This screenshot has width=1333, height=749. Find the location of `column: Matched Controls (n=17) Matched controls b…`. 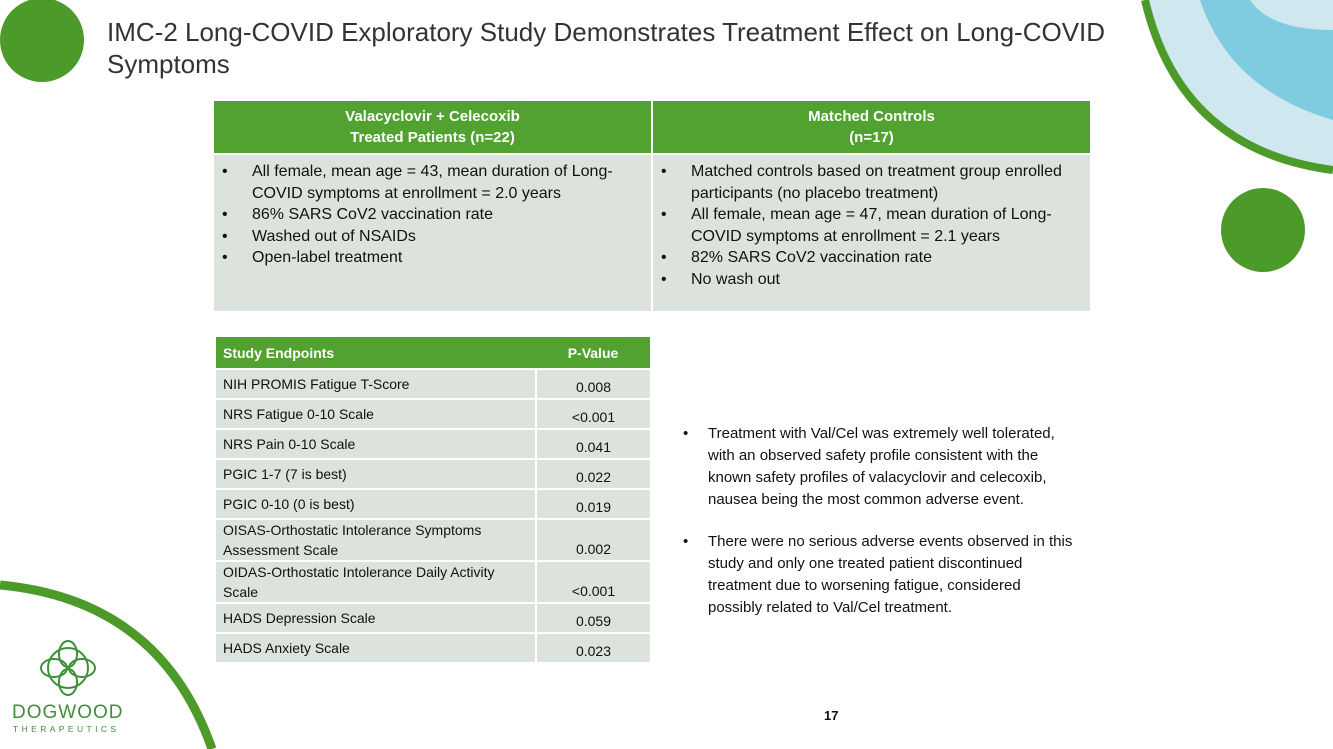

column: Matched Controls (n=17) Matched controls b… is located at coordinates (871, 206).